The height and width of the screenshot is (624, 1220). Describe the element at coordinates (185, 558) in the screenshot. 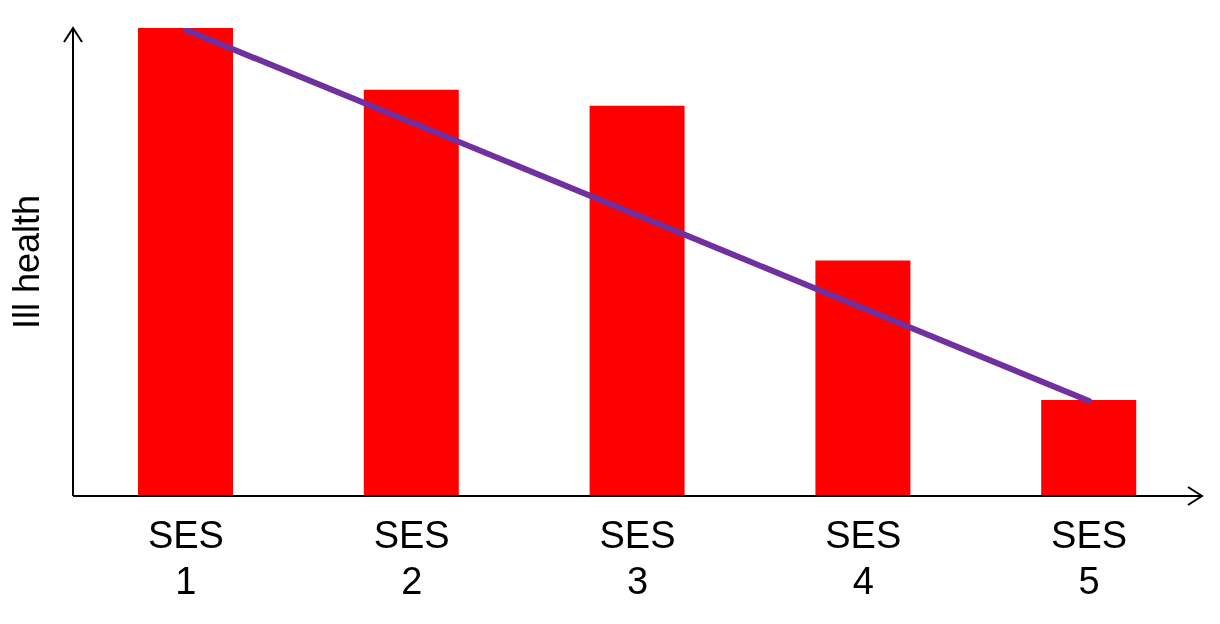

I see `x-tick-label: SES 1` at that location.